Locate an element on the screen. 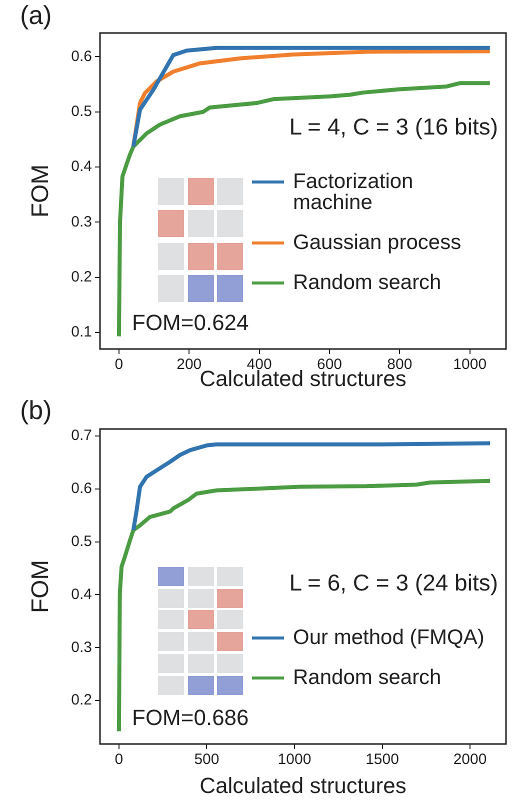 The image size is (531, 808). y-tick-label: 0.7 is located at coordinates (81, 435).